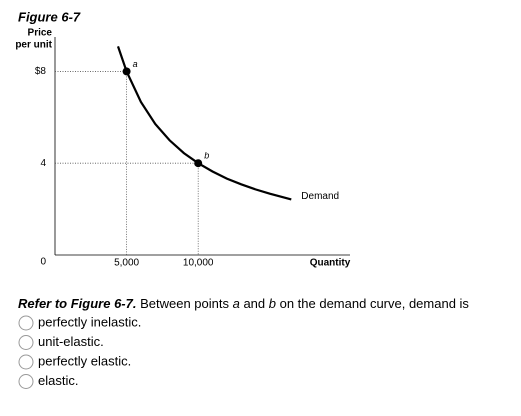 Image resolution: width=521 pixels, height=416 pixels. Describe the element at coordinates (204, 123) in the screenshot. I see `demand-curve` at that location.